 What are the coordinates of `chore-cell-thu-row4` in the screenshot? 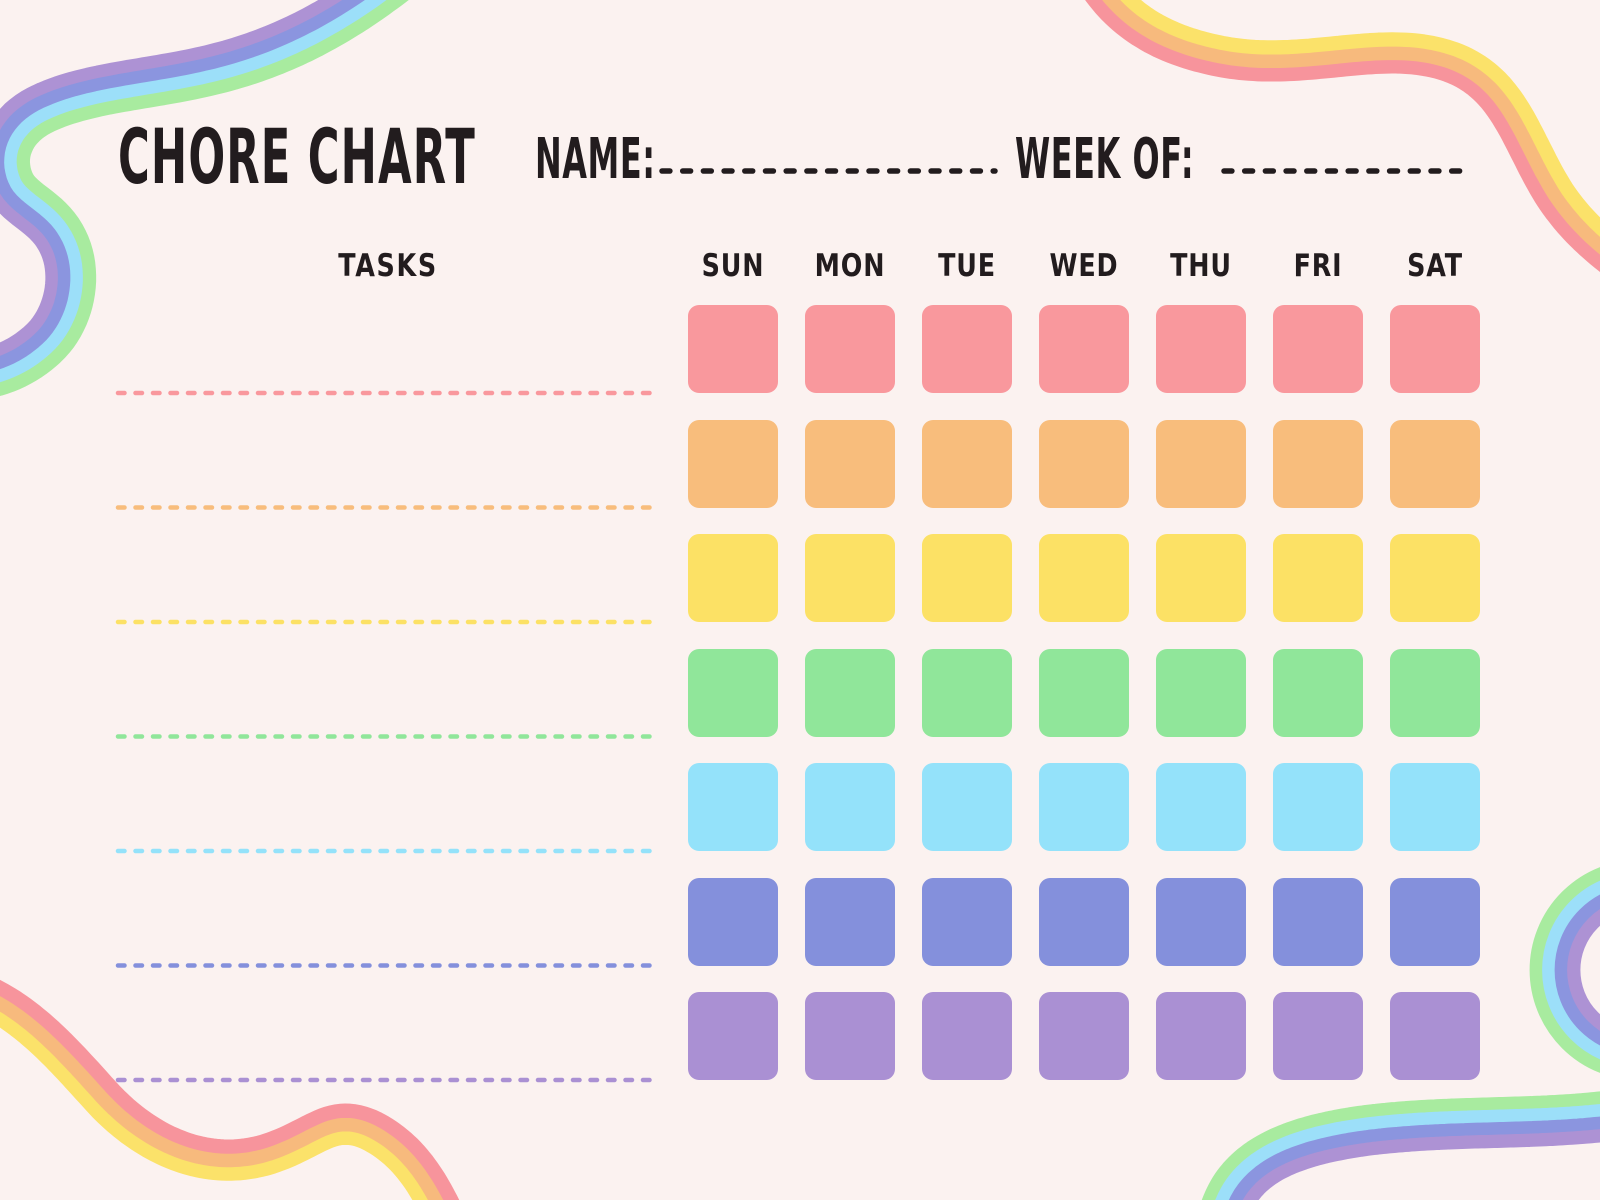 It's located at (1201, 692).